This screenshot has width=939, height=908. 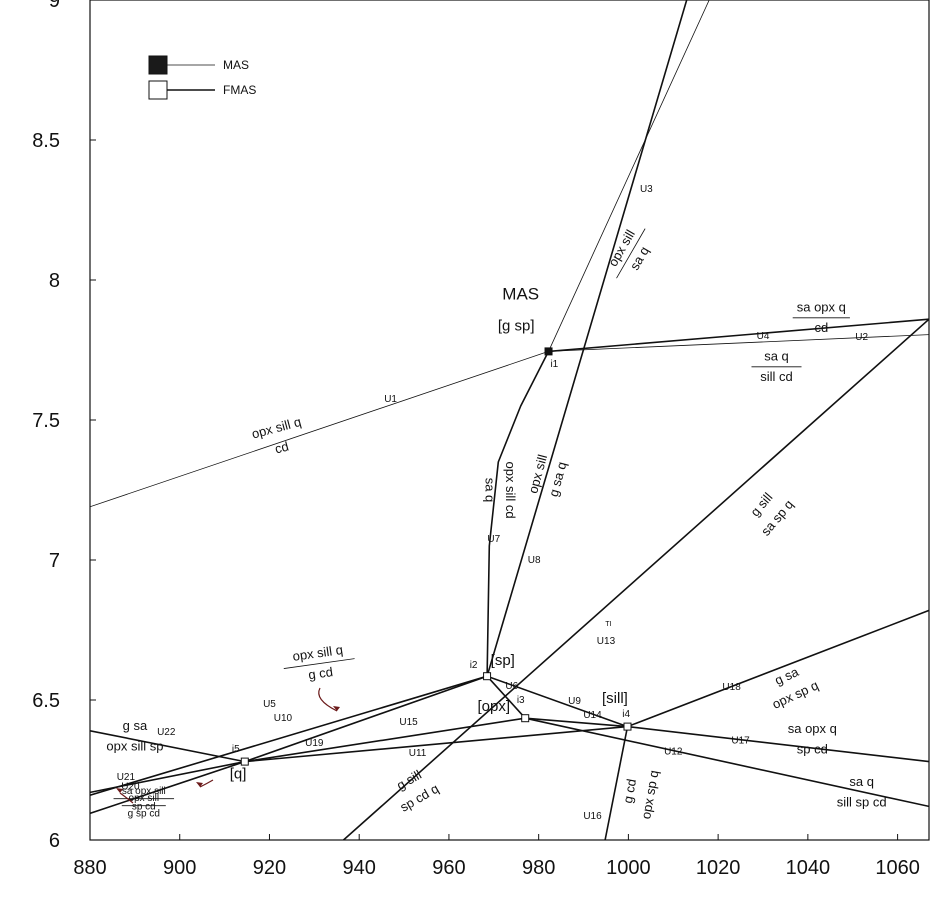 I want to click on curve-label: U6, so click(x=511, y=686).